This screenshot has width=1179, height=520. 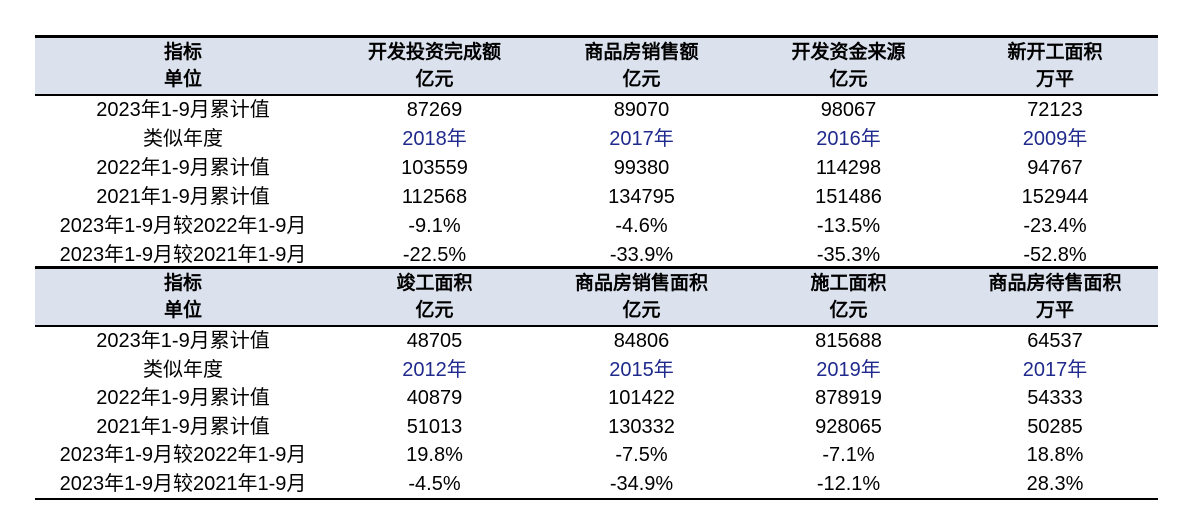 I want to click on col-header-dev-investment: 开发投资完成额 亿元, so click(x=434, y=66).